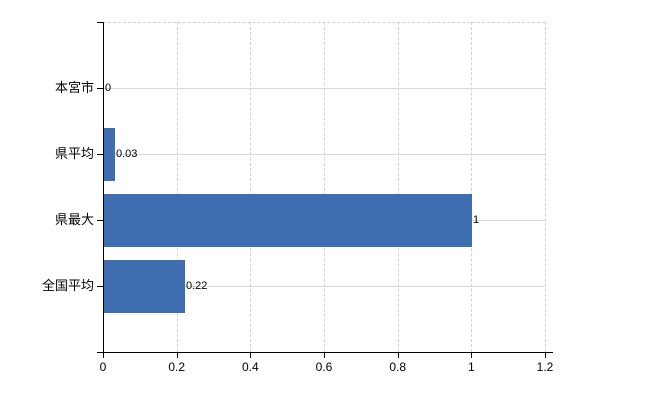 Image resolution: width=650 pixels, height=400 pixels. Describe the element at coordinates (103, 367) in the screenshot. I see `x-tick-label: 0` at that location.